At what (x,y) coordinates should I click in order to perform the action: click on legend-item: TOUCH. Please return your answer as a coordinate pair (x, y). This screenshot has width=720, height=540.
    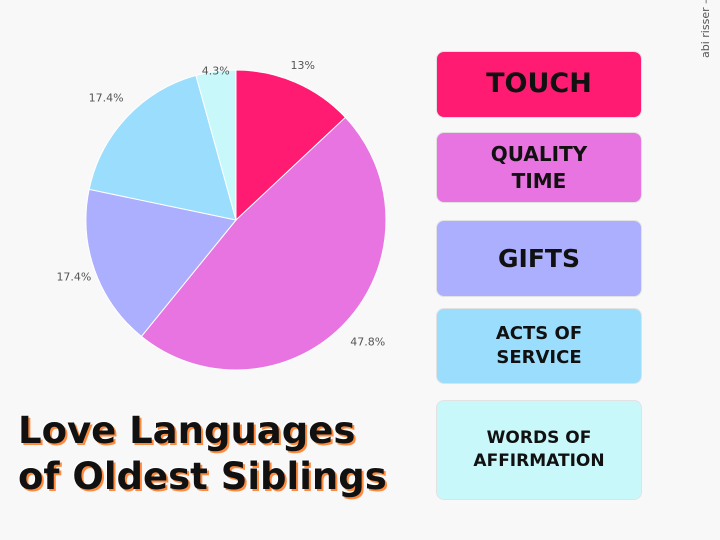
    Looking at the image, I should click on (539, 84).